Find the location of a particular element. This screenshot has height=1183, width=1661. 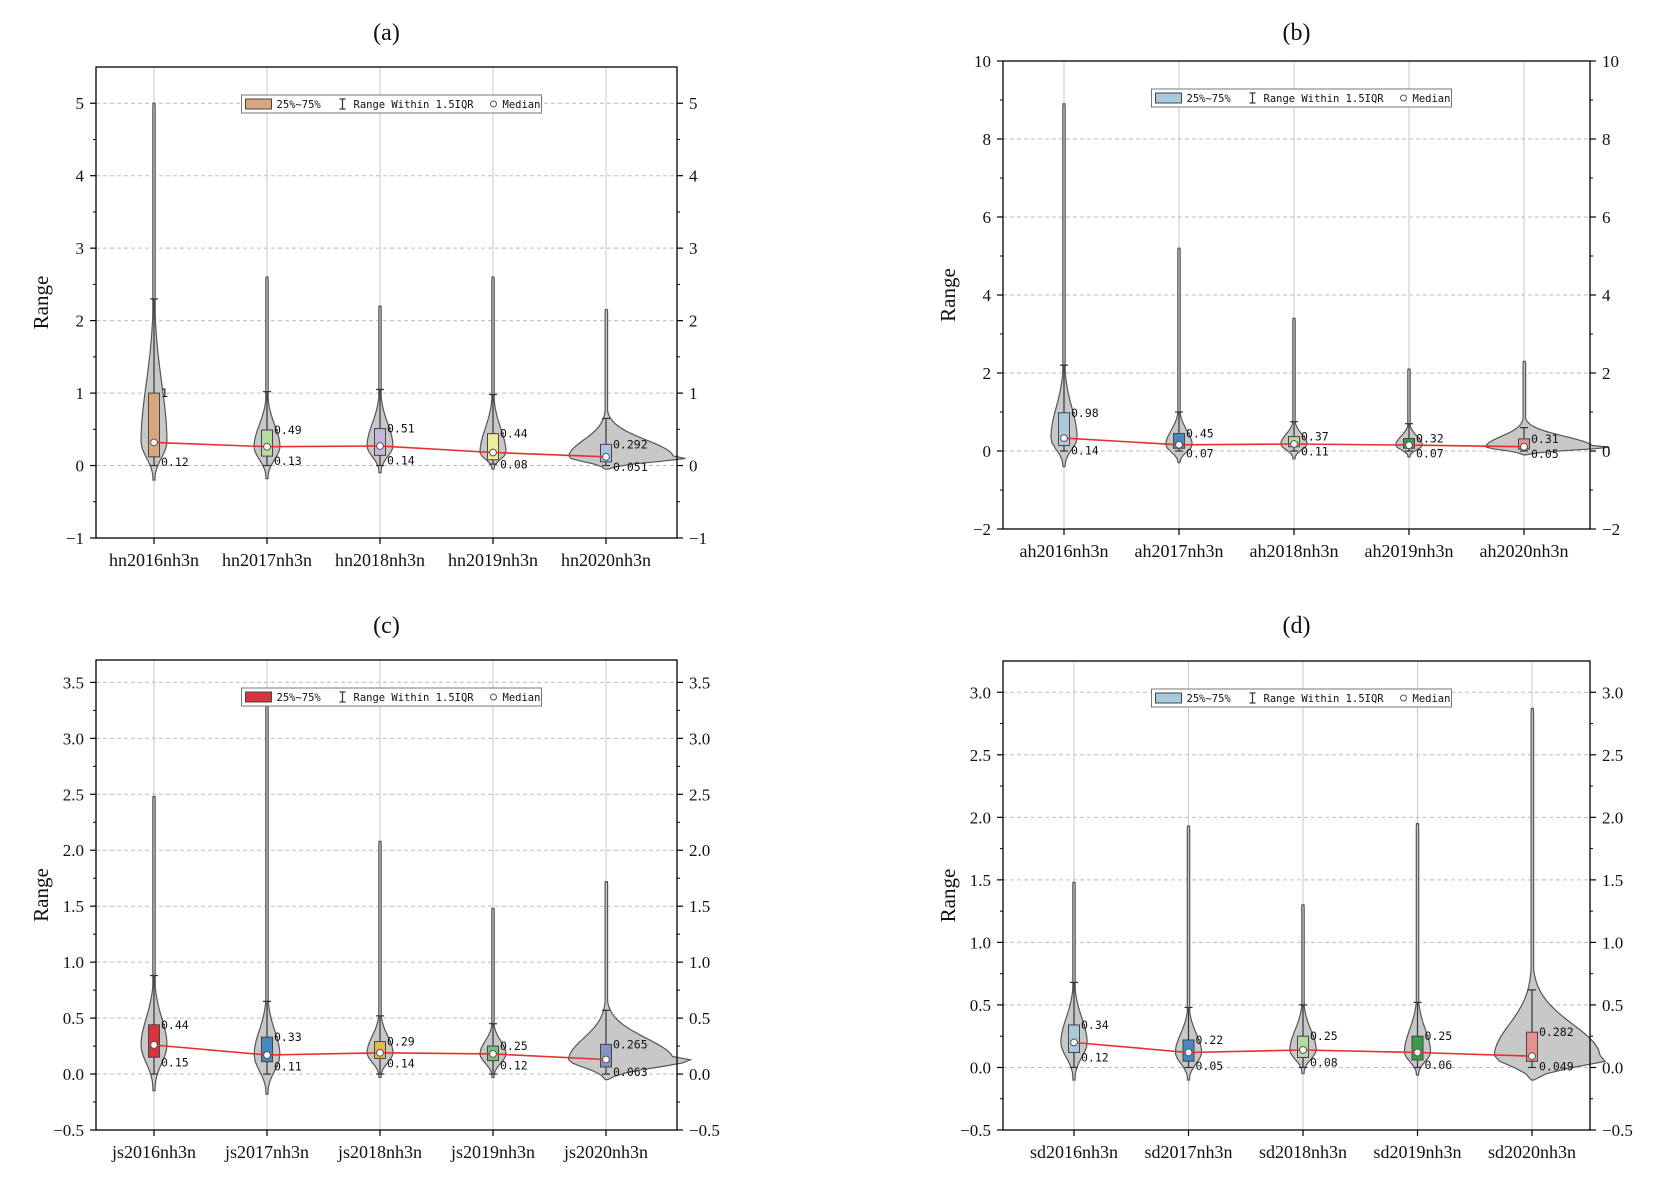

q1-label: 0.06 is located at coordinates (1439, 1065).